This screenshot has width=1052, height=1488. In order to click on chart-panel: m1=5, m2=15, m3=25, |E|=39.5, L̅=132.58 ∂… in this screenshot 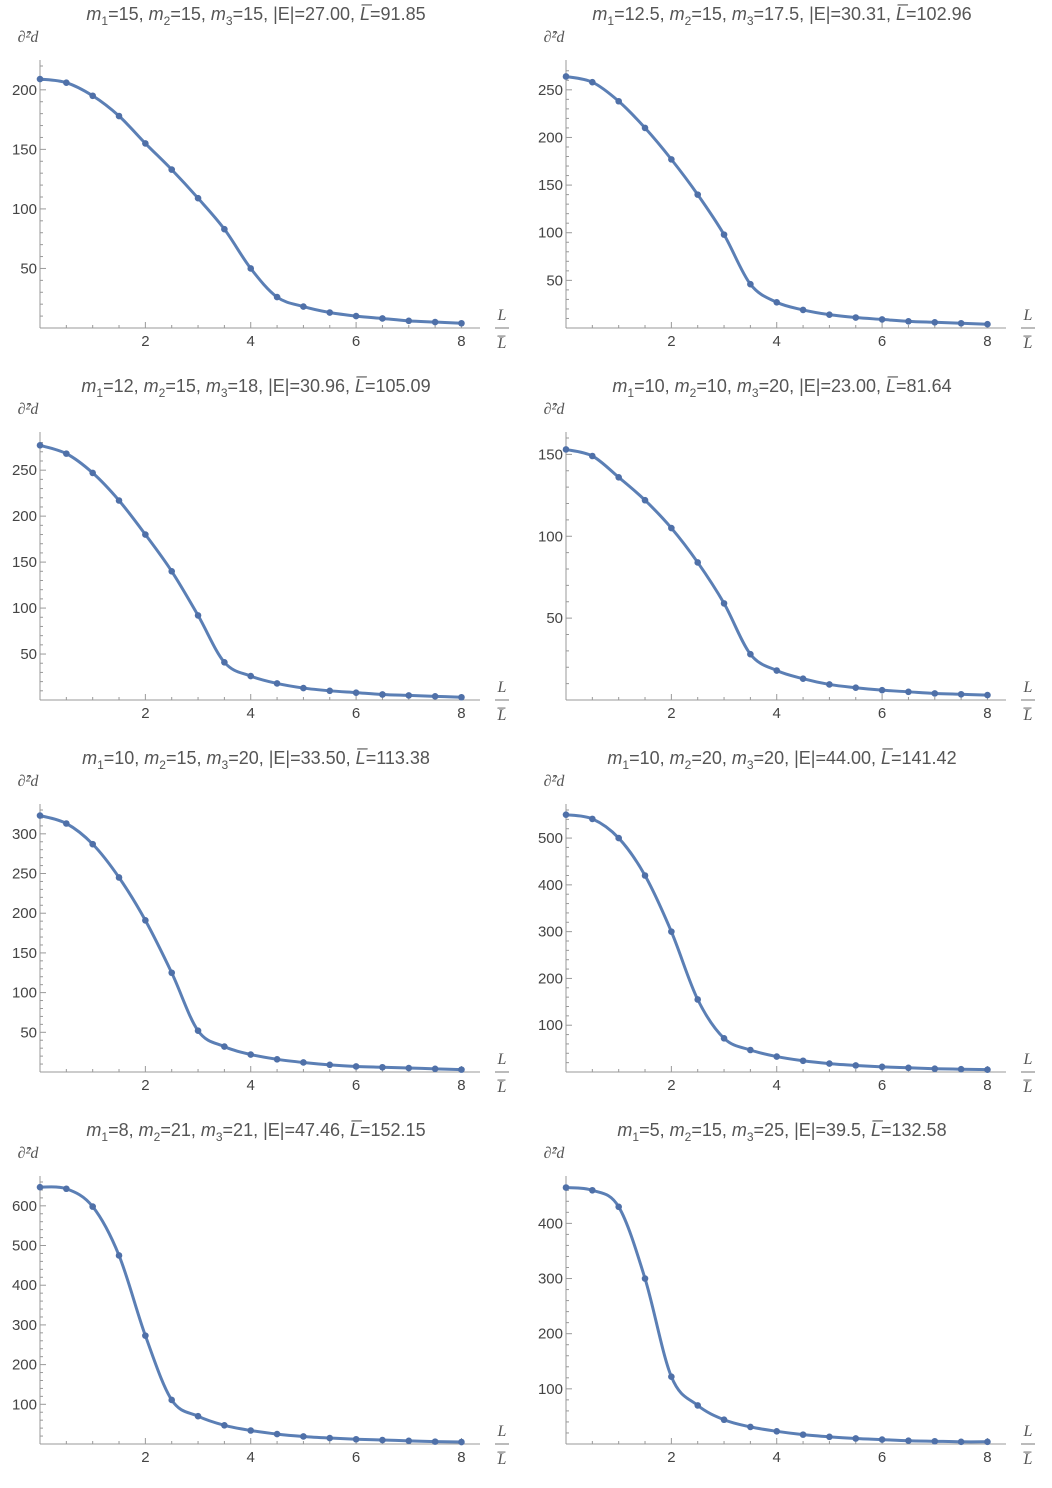, I will do `click(789, 1302)`.